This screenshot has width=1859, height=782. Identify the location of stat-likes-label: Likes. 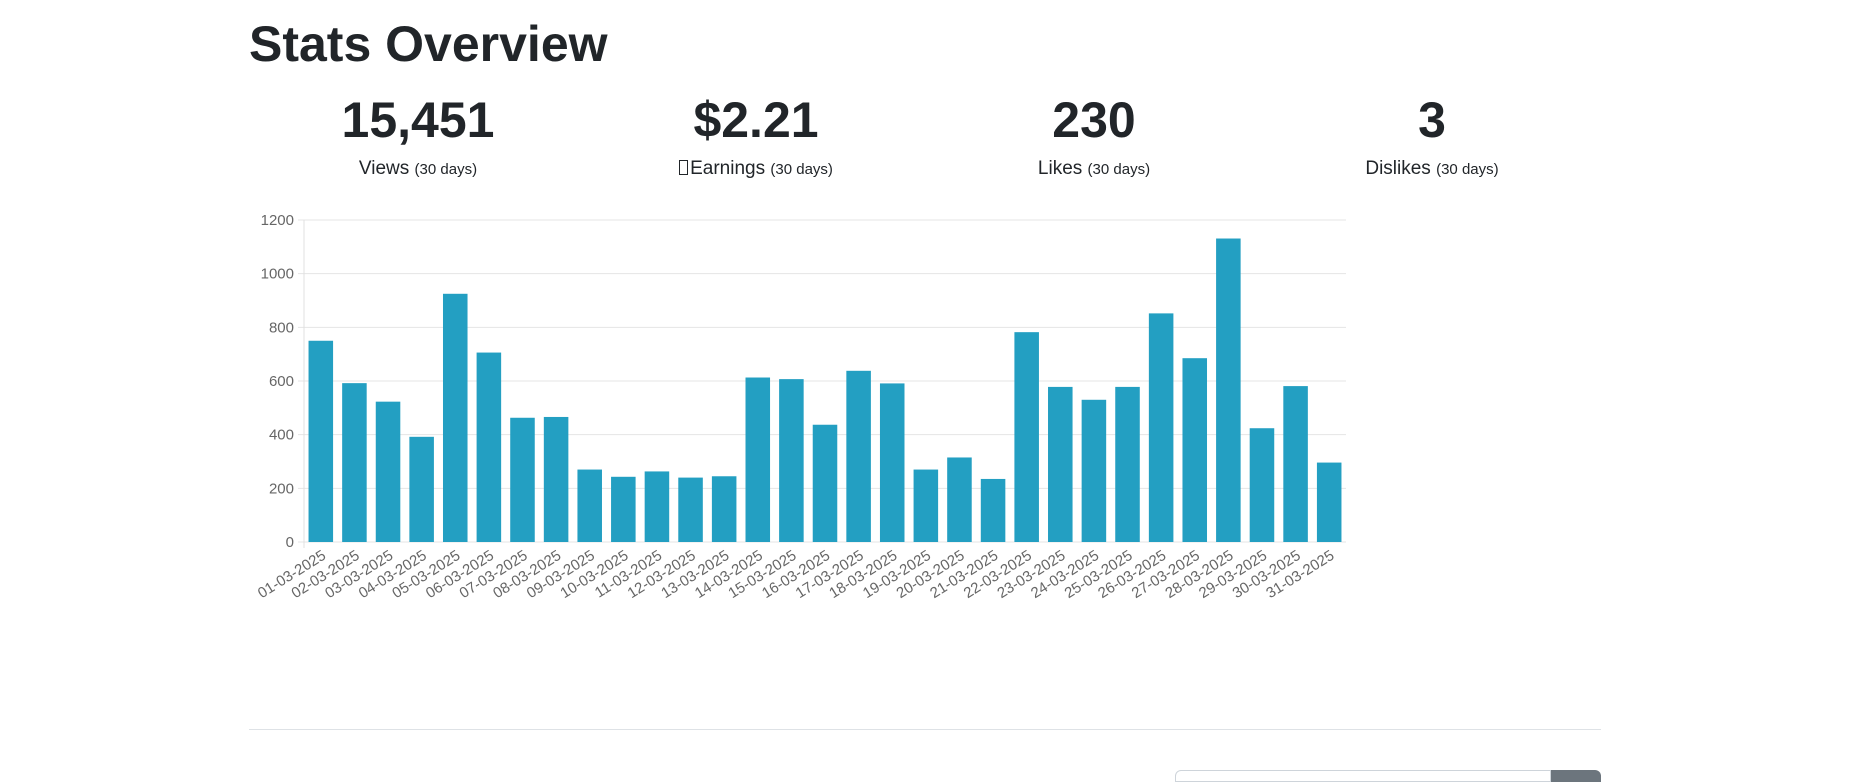
(1060, 168).